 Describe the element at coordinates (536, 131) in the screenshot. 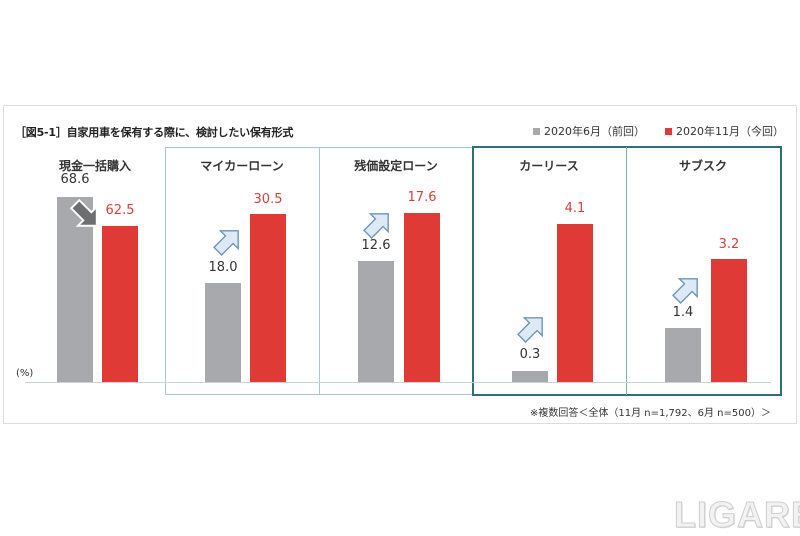

I see `legend-swatch-gray-icon` at that location.